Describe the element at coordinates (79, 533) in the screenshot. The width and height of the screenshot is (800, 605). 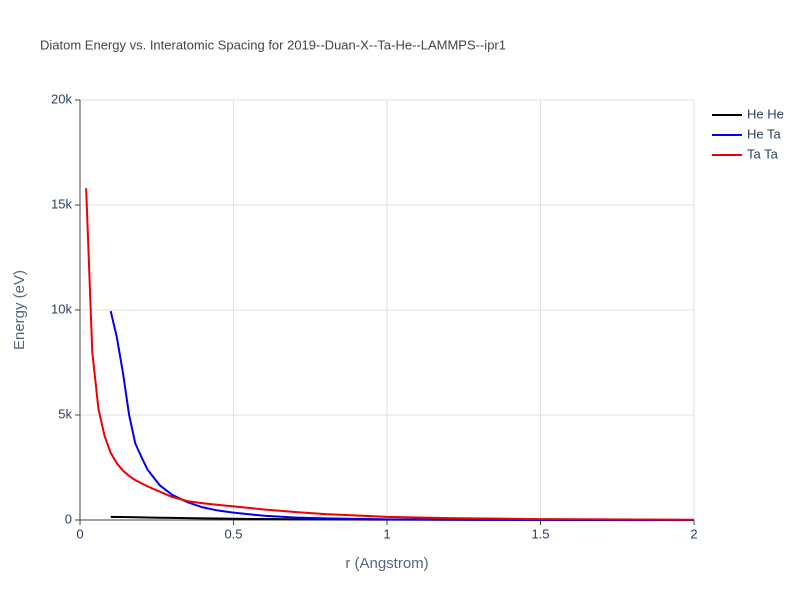
I see `x-tick-label: 0` at that location.